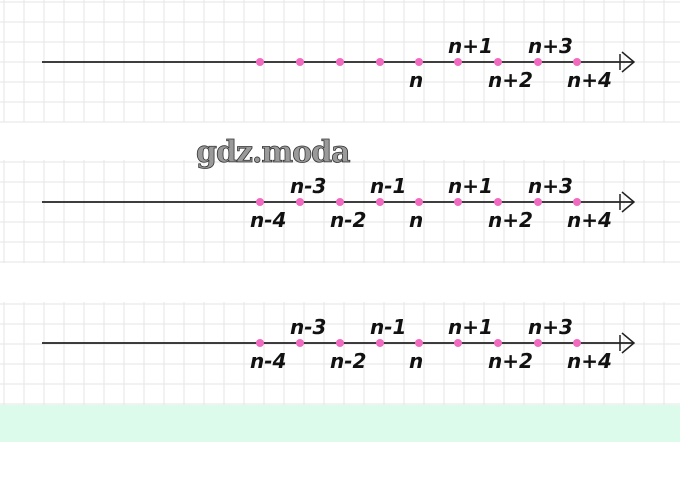  I want to click on mint-band, so click(340, 423).